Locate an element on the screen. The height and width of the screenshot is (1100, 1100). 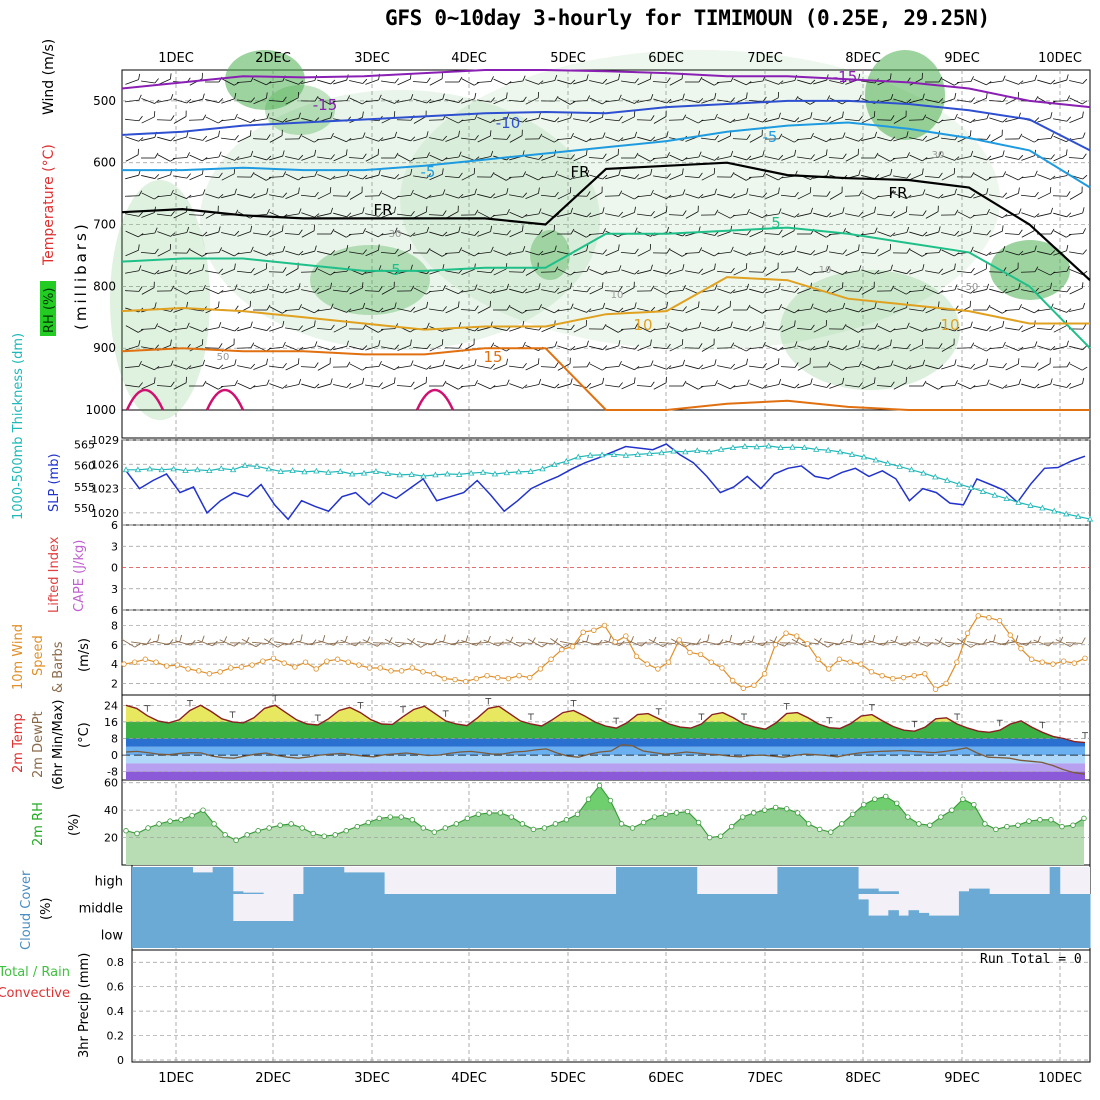
wind10m-barb is located at coordinates (1031, 640).